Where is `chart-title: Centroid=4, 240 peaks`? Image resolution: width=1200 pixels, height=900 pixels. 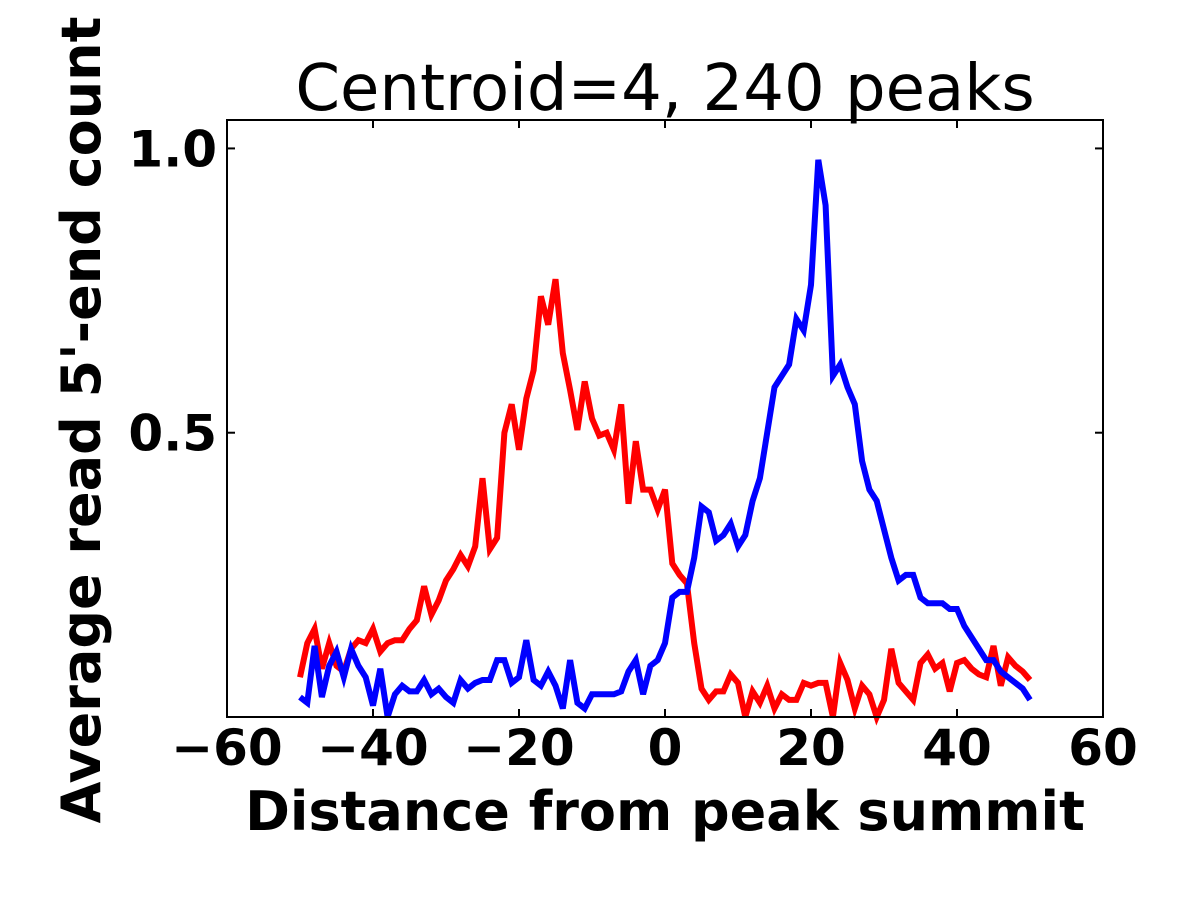
chart-title: Centroid=4, 240 peaks is located at coordinates (664, 89).